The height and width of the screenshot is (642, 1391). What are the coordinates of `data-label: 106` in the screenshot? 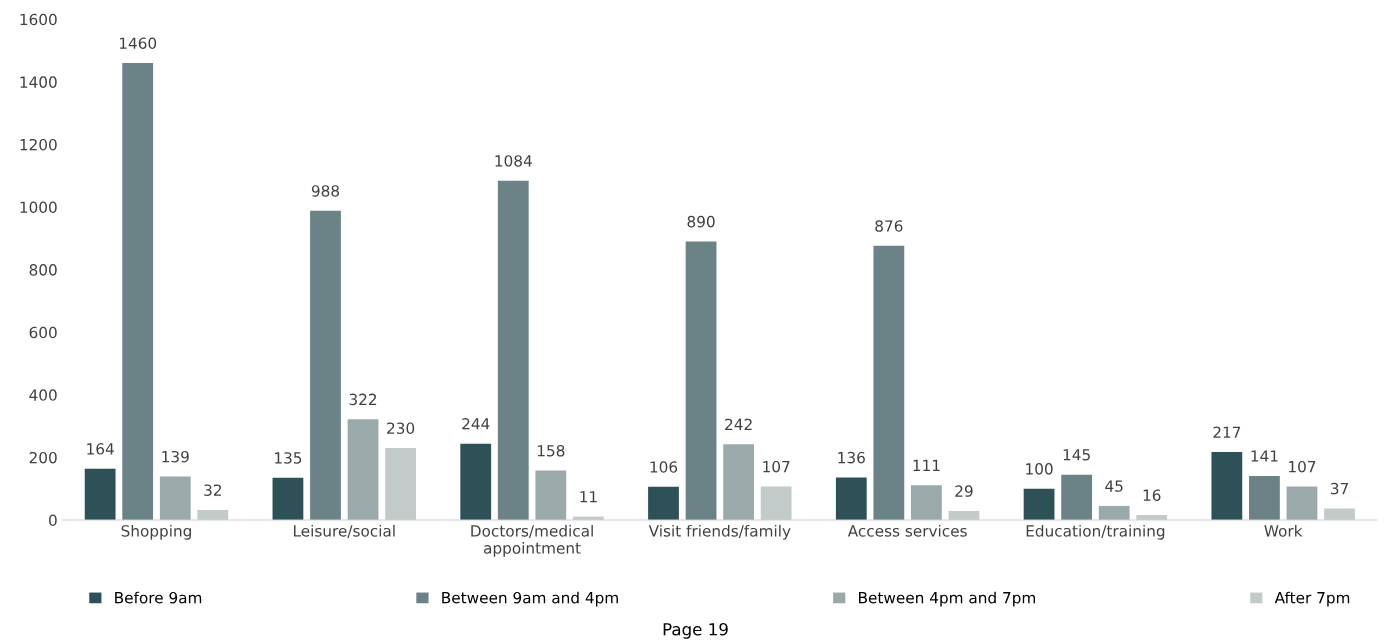 It's located at (664, 467).